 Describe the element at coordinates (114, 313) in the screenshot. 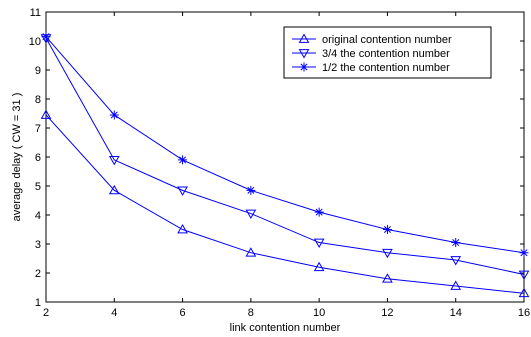

I see `x-tick-label: 4` at that location.